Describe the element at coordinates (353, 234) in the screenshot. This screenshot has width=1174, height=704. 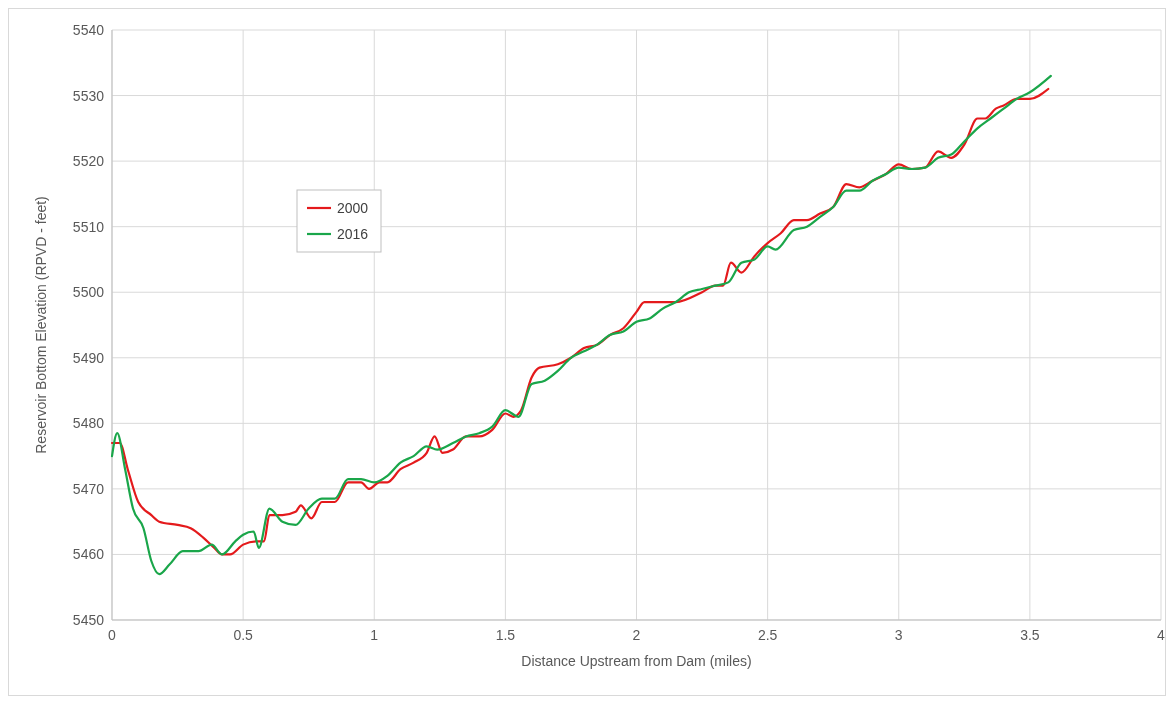
I see `legend-label: 2016` at that location.